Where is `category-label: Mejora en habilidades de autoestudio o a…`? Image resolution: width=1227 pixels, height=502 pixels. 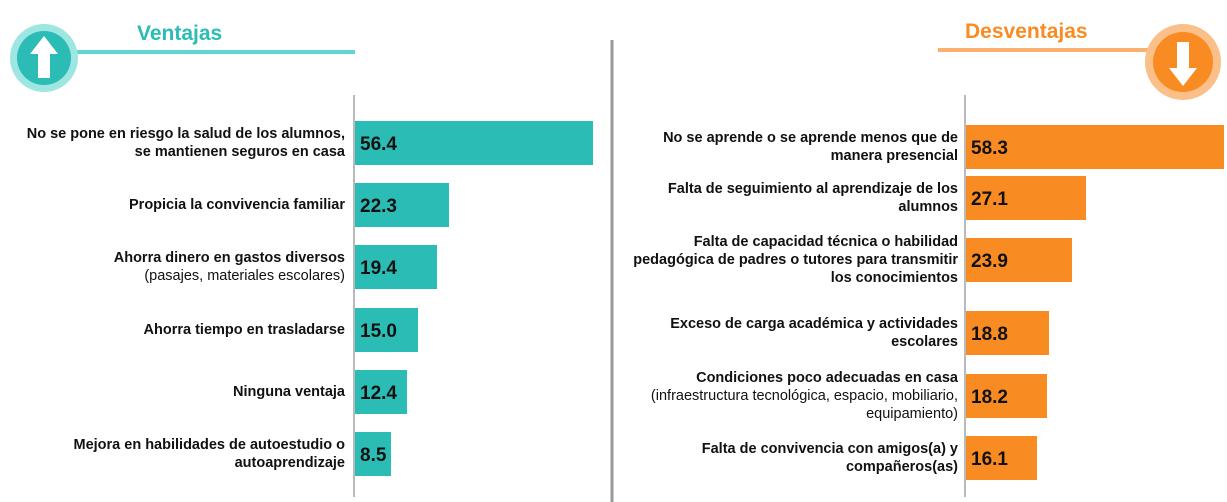
category-label: Mejora en habilidades de autoestudio o a… is located at coordinates (185, 454).